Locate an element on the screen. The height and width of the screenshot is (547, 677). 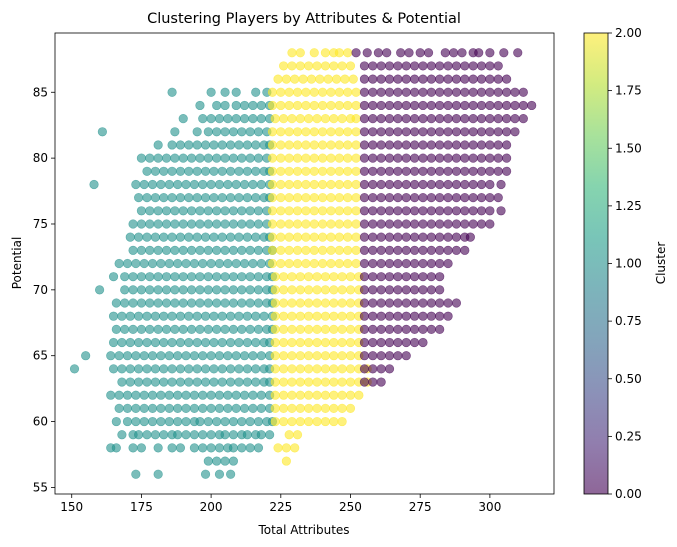
y-tick-label: 75 is located at coordinates (40, 224).